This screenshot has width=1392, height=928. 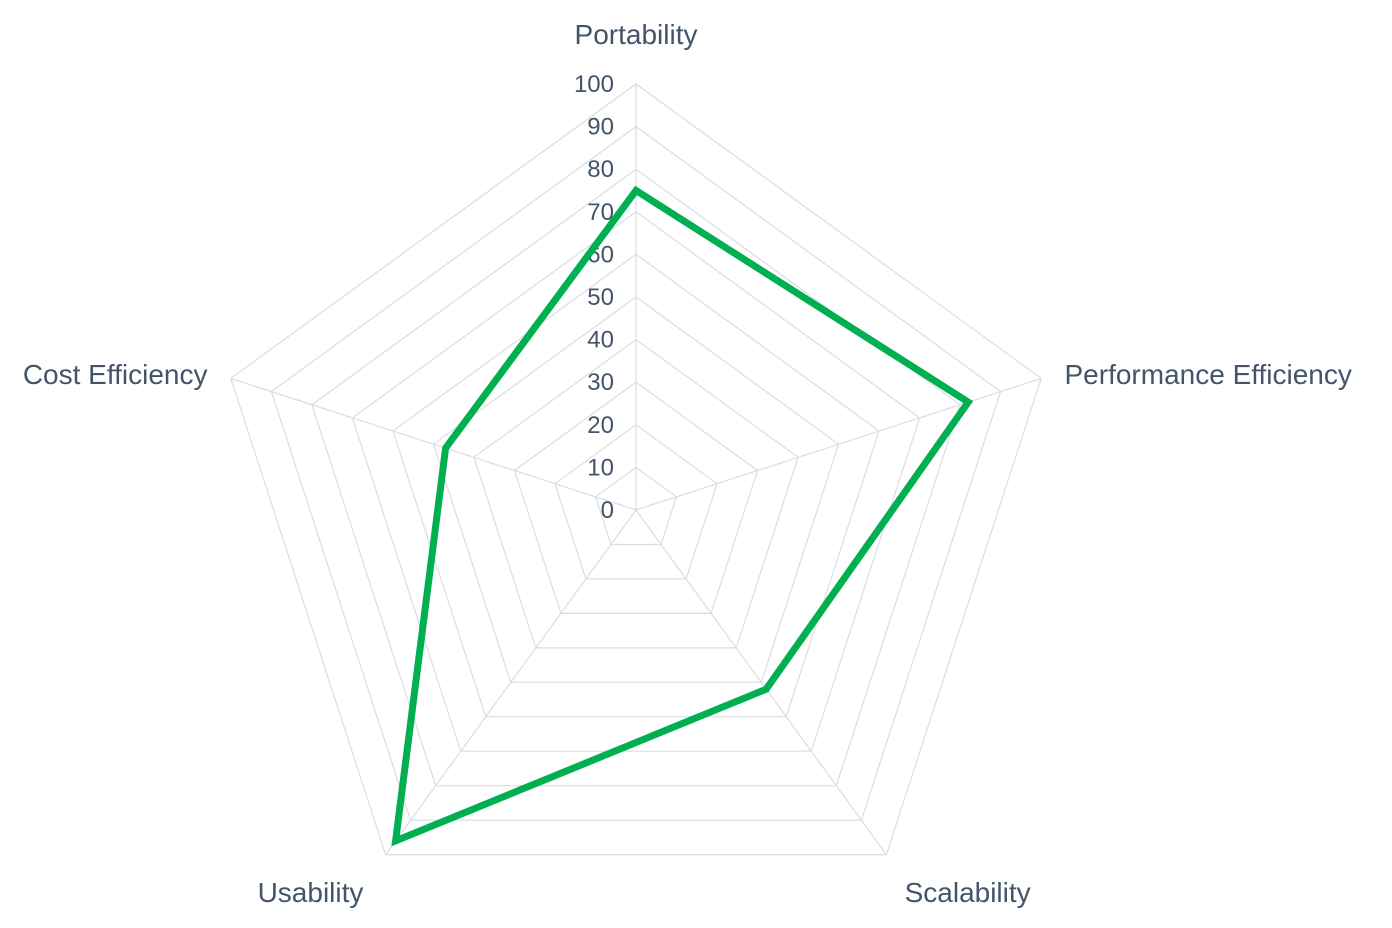 What do you see at coordinates (115, 374) in the screenshot?
I see `category-label: Cost Efficiency` at bounding box center [115, 374].